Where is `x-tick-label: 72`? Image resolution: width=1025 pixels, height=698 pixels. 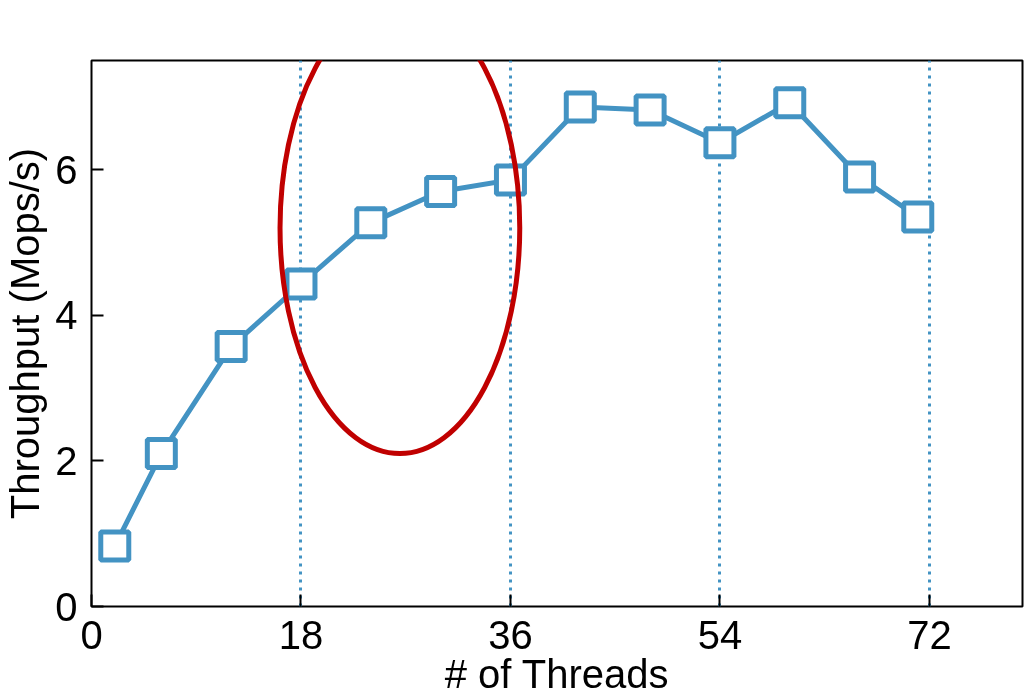
x-tick-label: 72 is located at coordinates (929, 634).